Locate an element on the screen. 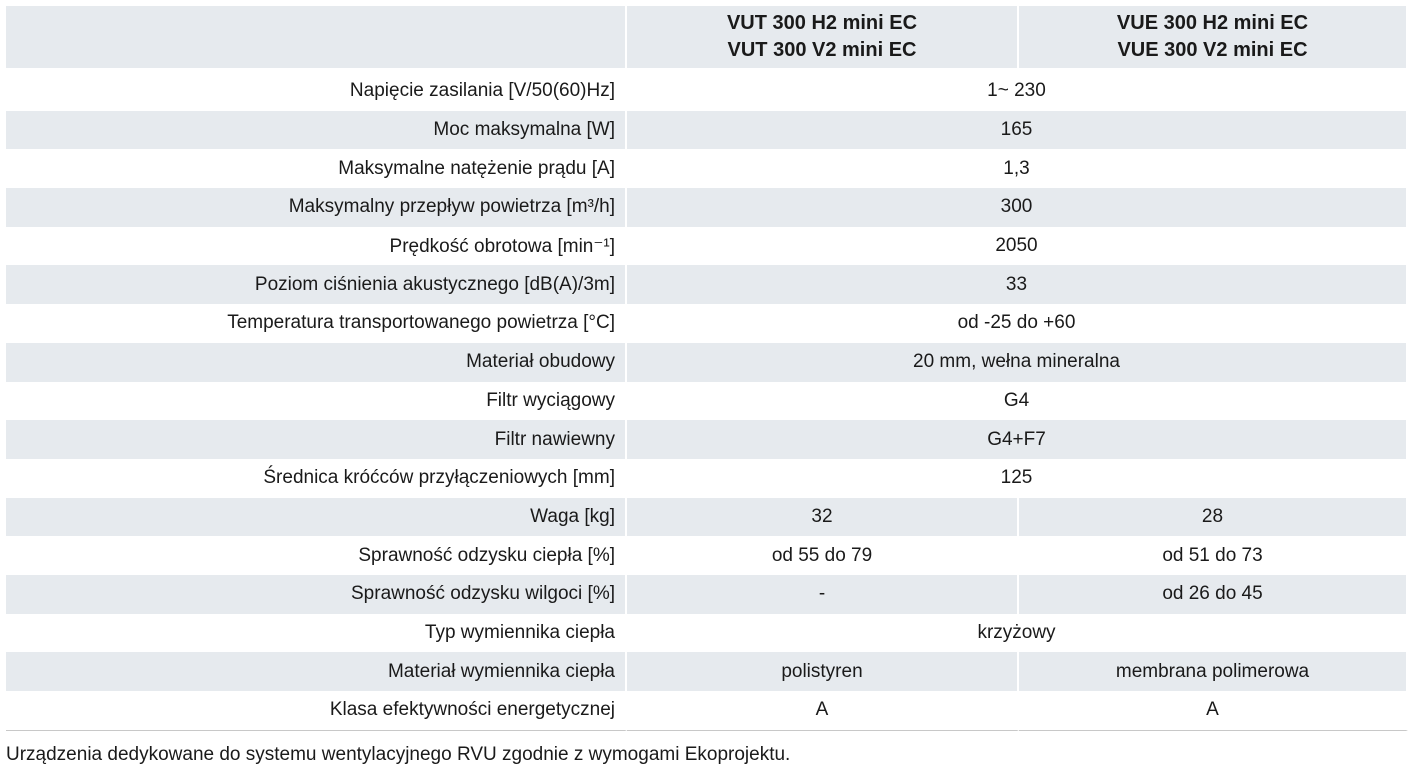 Image resolution: width=1414 pixels, height=772 pixels. spec-row: Filtr wyciągowy G4 is located at coordinates (707, 401).